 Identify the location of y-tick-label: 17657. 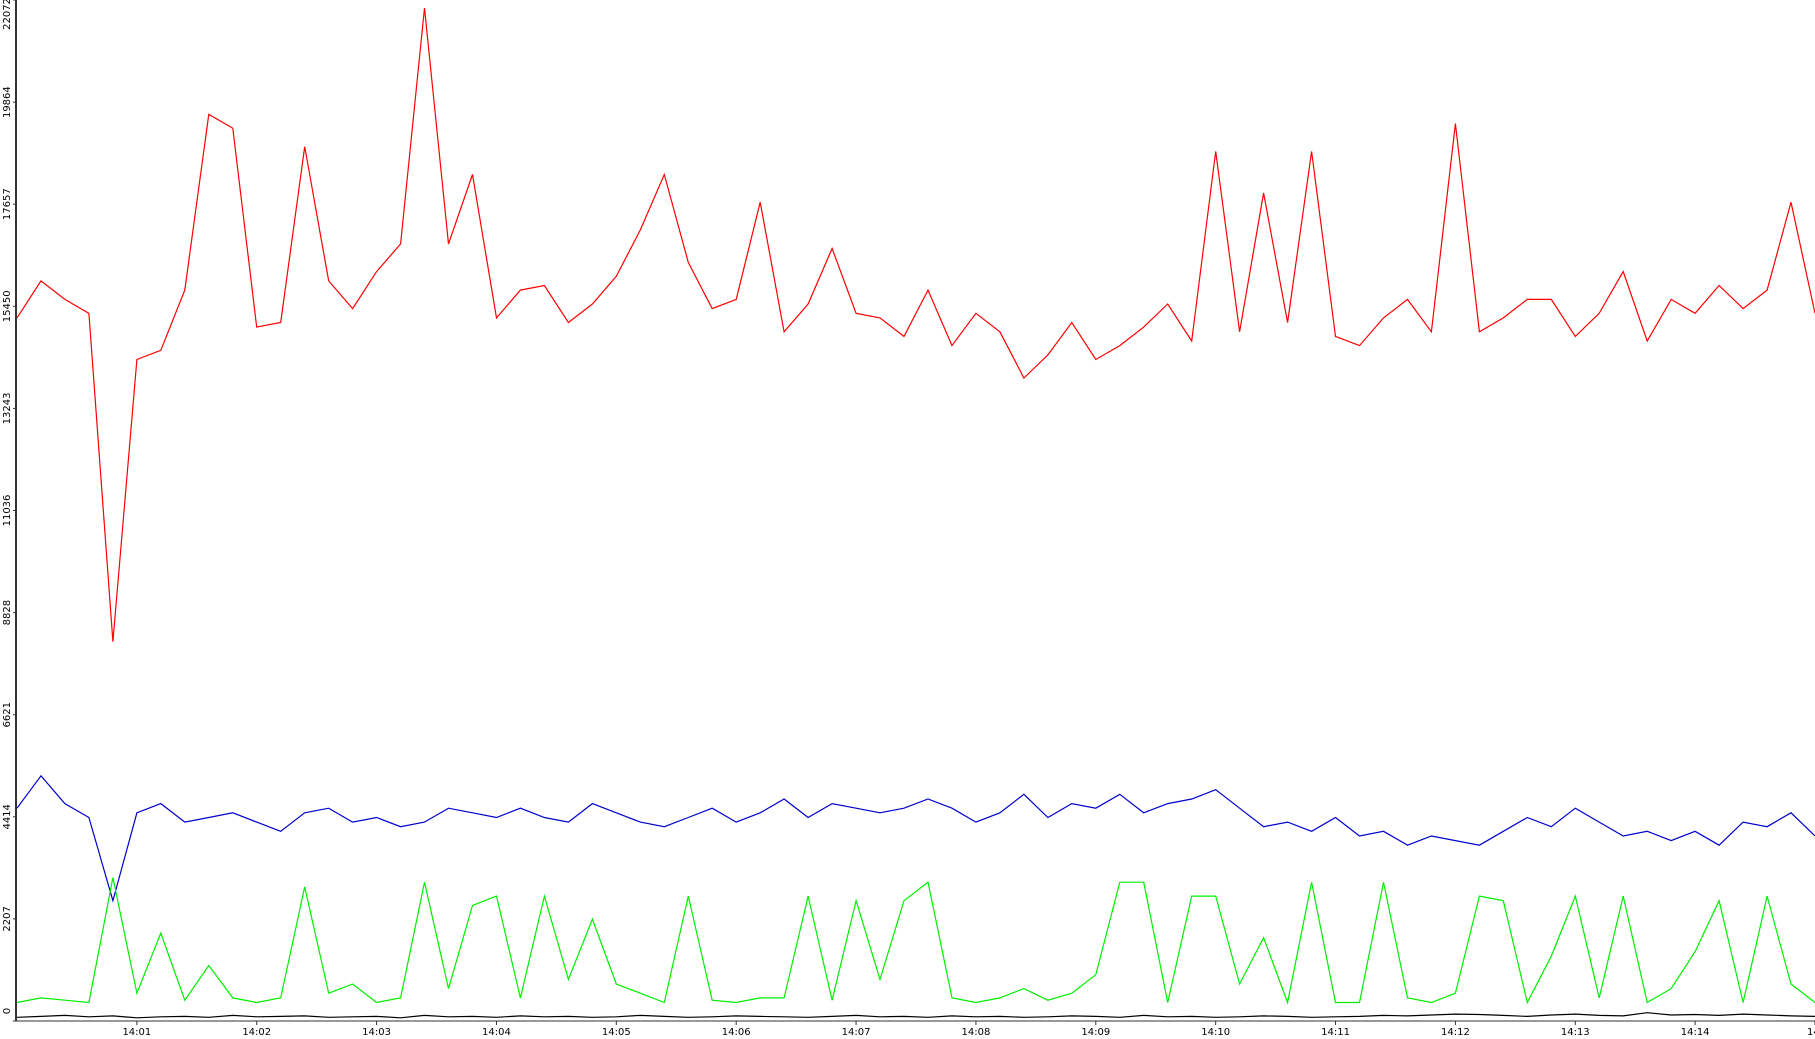
(7, 204).